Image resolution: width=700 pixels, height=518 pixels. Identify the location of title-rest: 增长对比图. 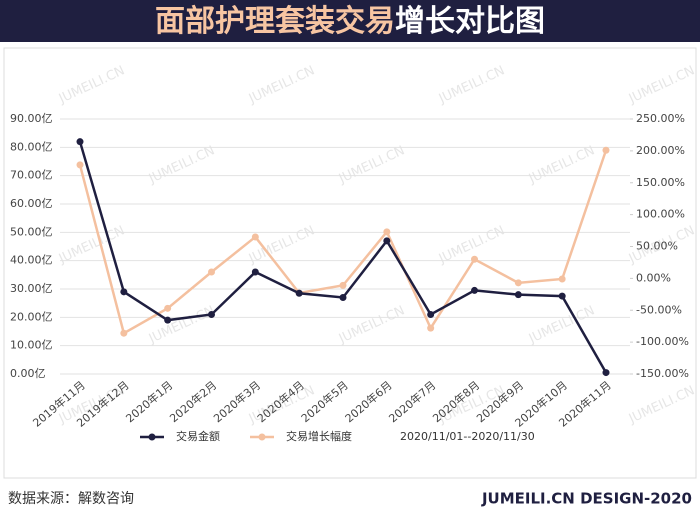
(470, 21).